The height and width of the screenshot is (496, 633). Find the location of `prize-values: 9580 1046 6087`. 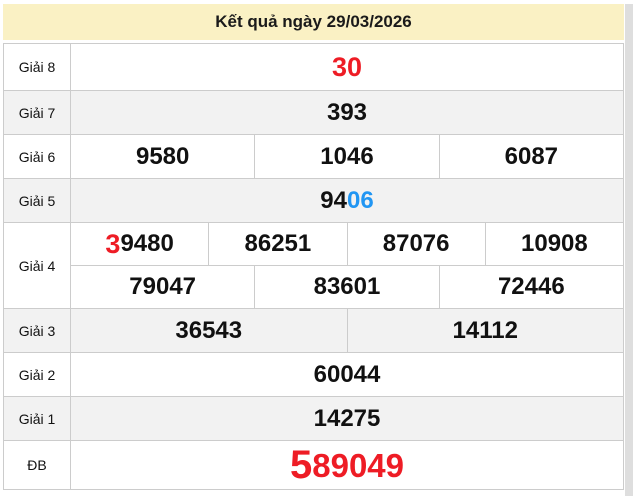

prize-values: 9580 1046 6087 is located at coordinates (347, 156).